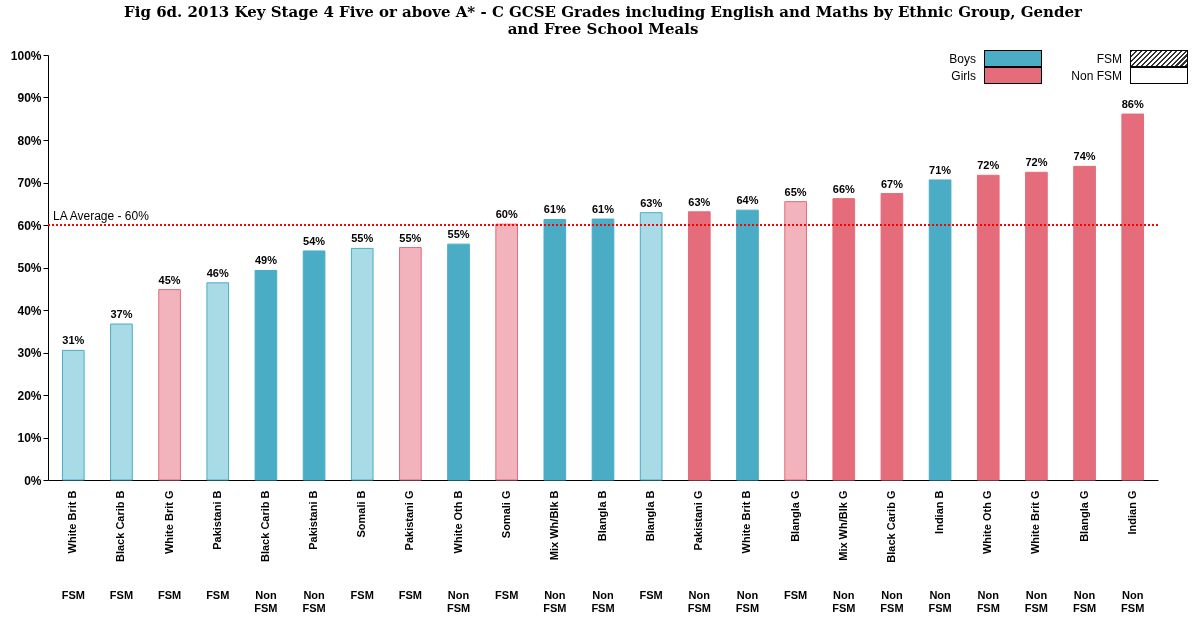 This screenshot has width=1200, height=641. Describe the element at coordinates (121, 314) in the screenshot. I see `data-label: 37%` at that location.